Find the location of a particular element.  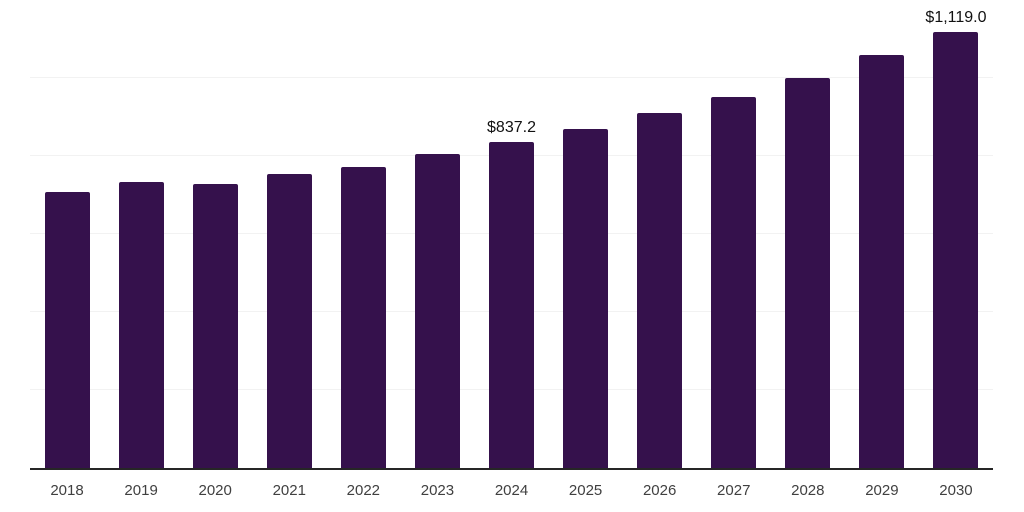

bar-2024 is located at coordinates (511, 304).